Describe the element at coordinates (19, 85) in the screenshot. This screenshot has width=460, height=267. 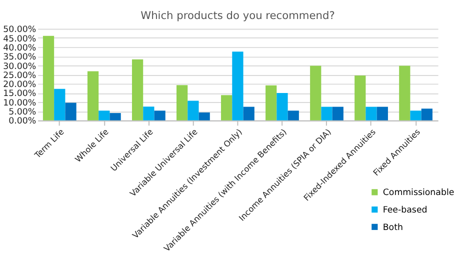
I see `y-tick-label: 20.00%` at that location.